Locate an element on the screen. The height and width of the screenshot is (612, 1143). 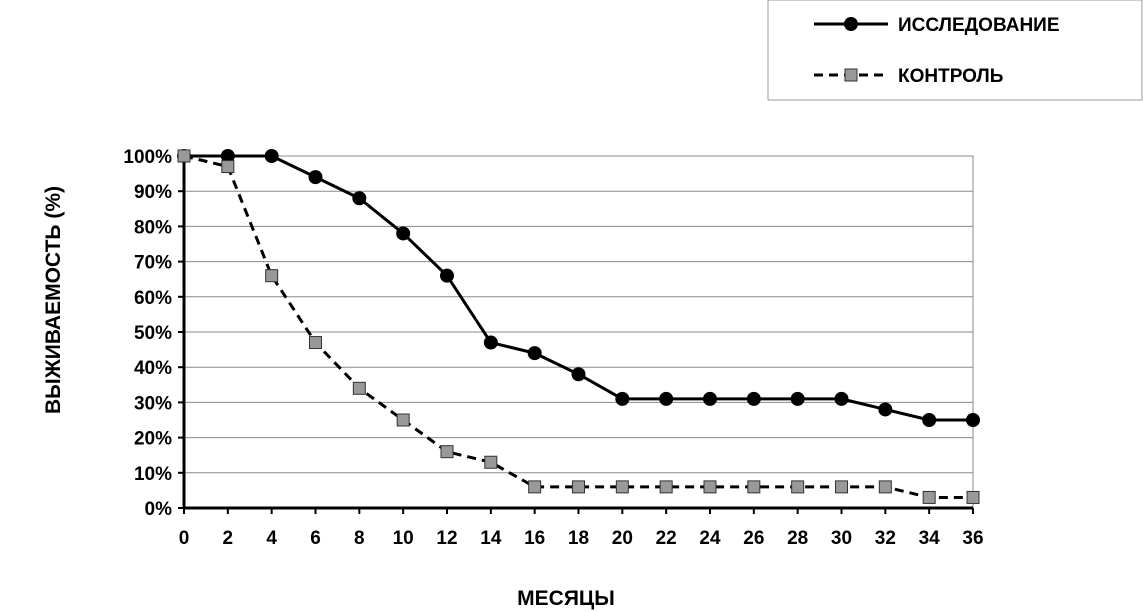
x-tick-label: 34 is located at coordinates (930, 538).